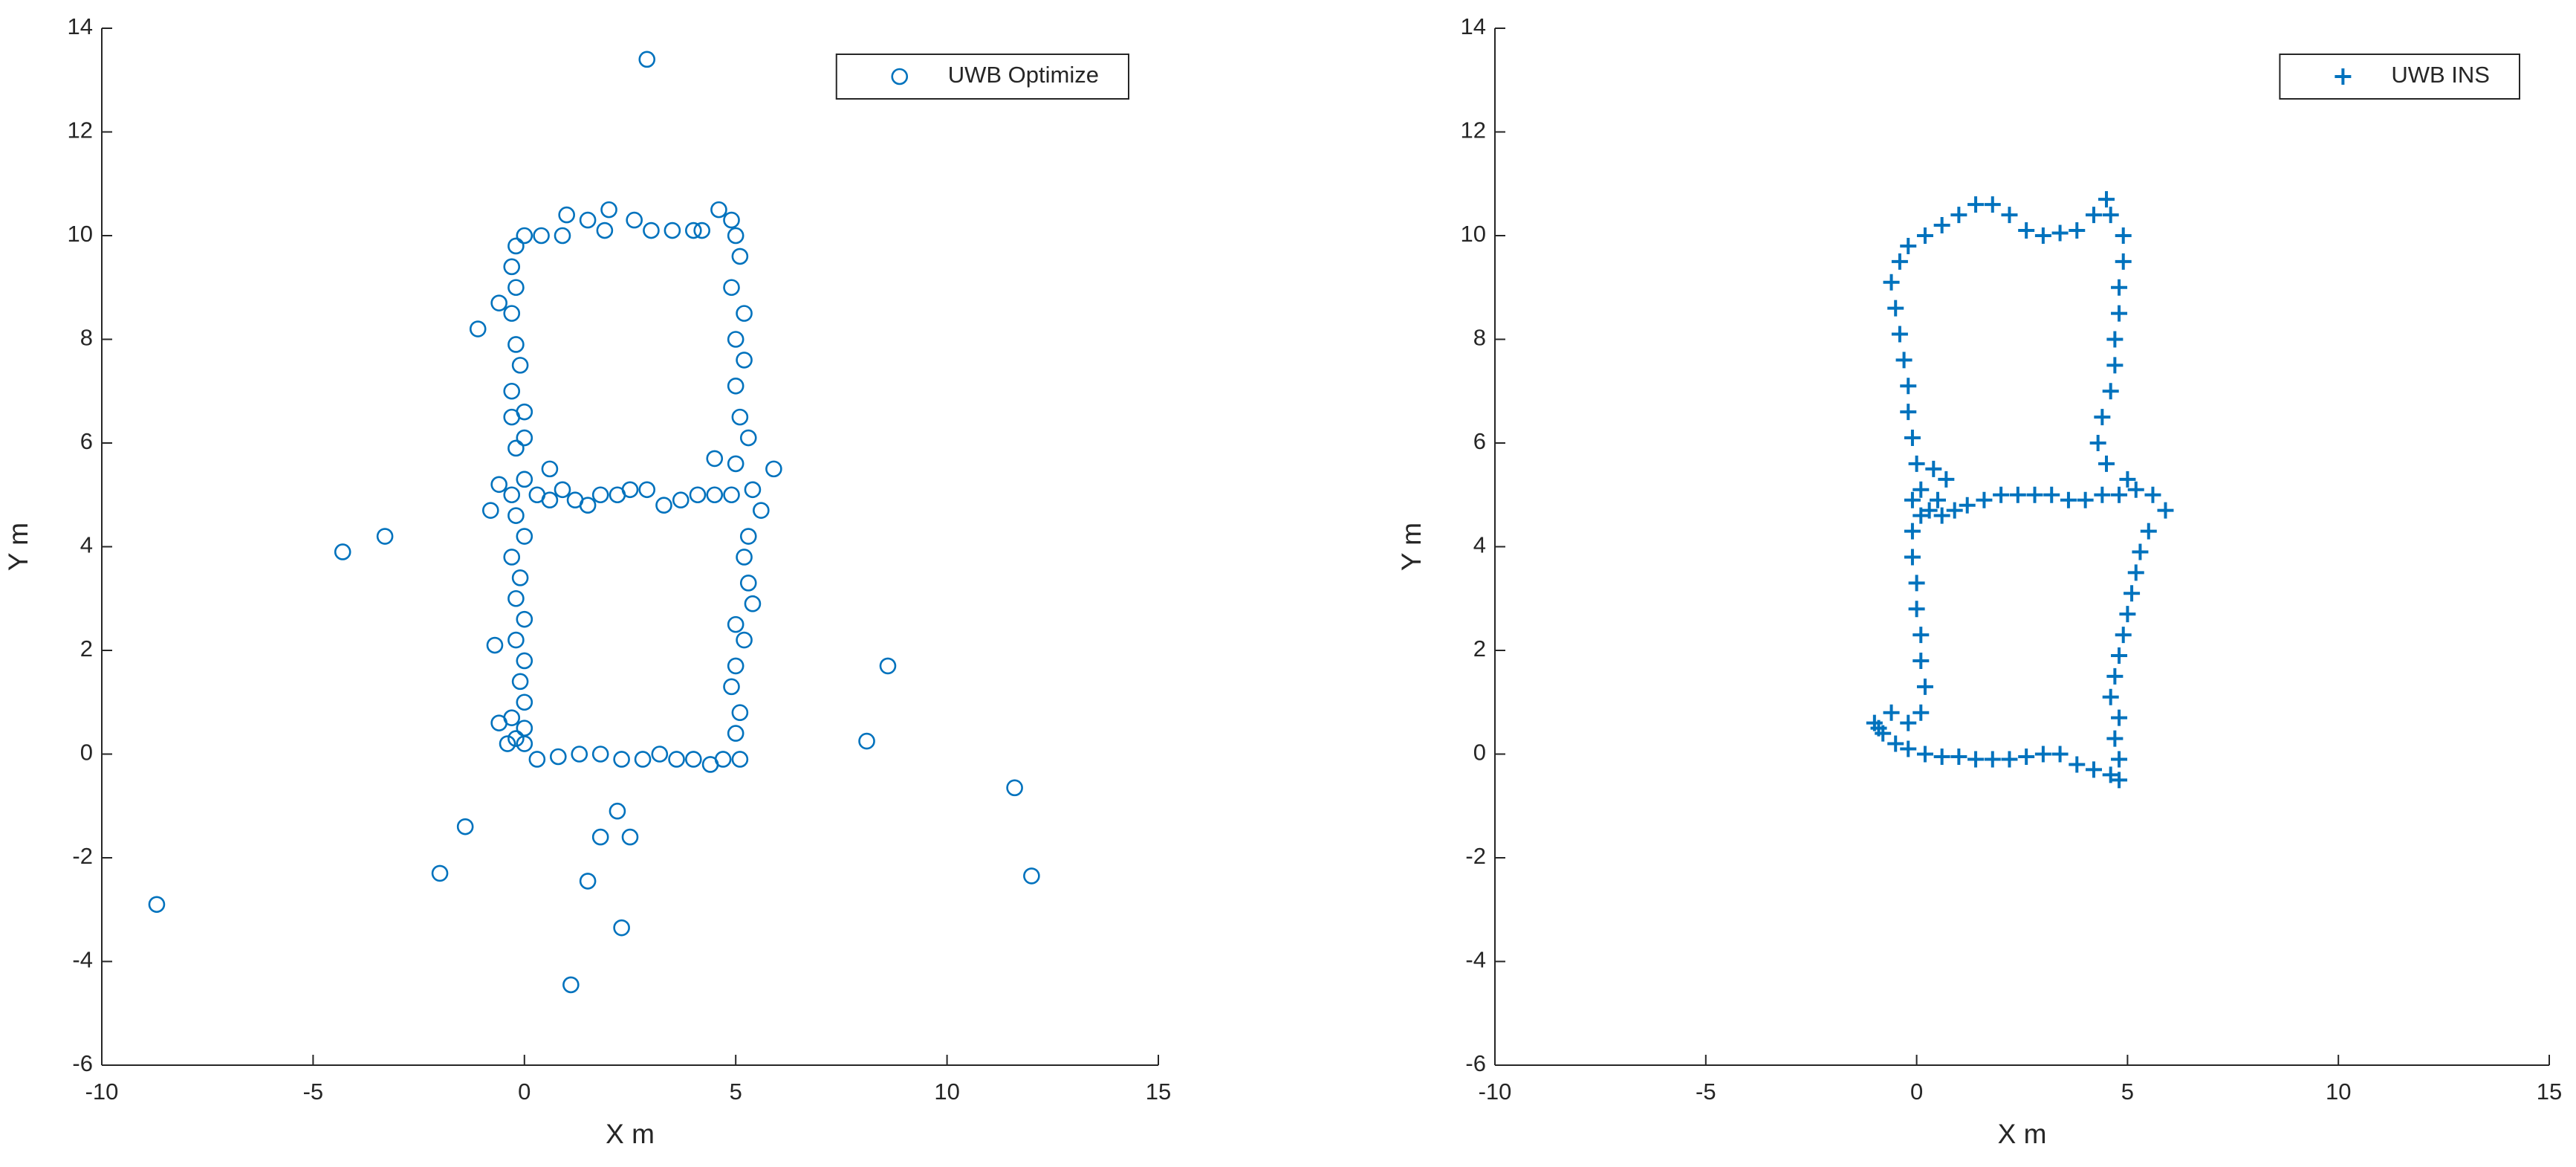 The height and width of the screenshot is (1167, 2576). I want to click on x-tick-label: -10, so click(1495, 1092).